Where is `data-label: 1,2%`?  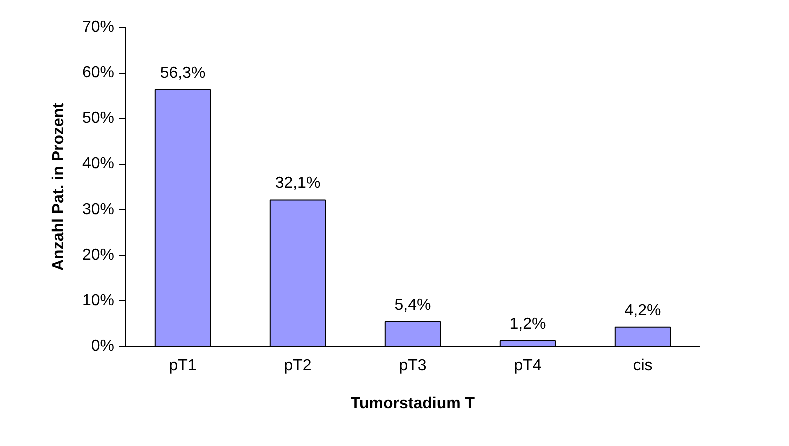
data-label: 1,2% is located at coordinates (528, 325).